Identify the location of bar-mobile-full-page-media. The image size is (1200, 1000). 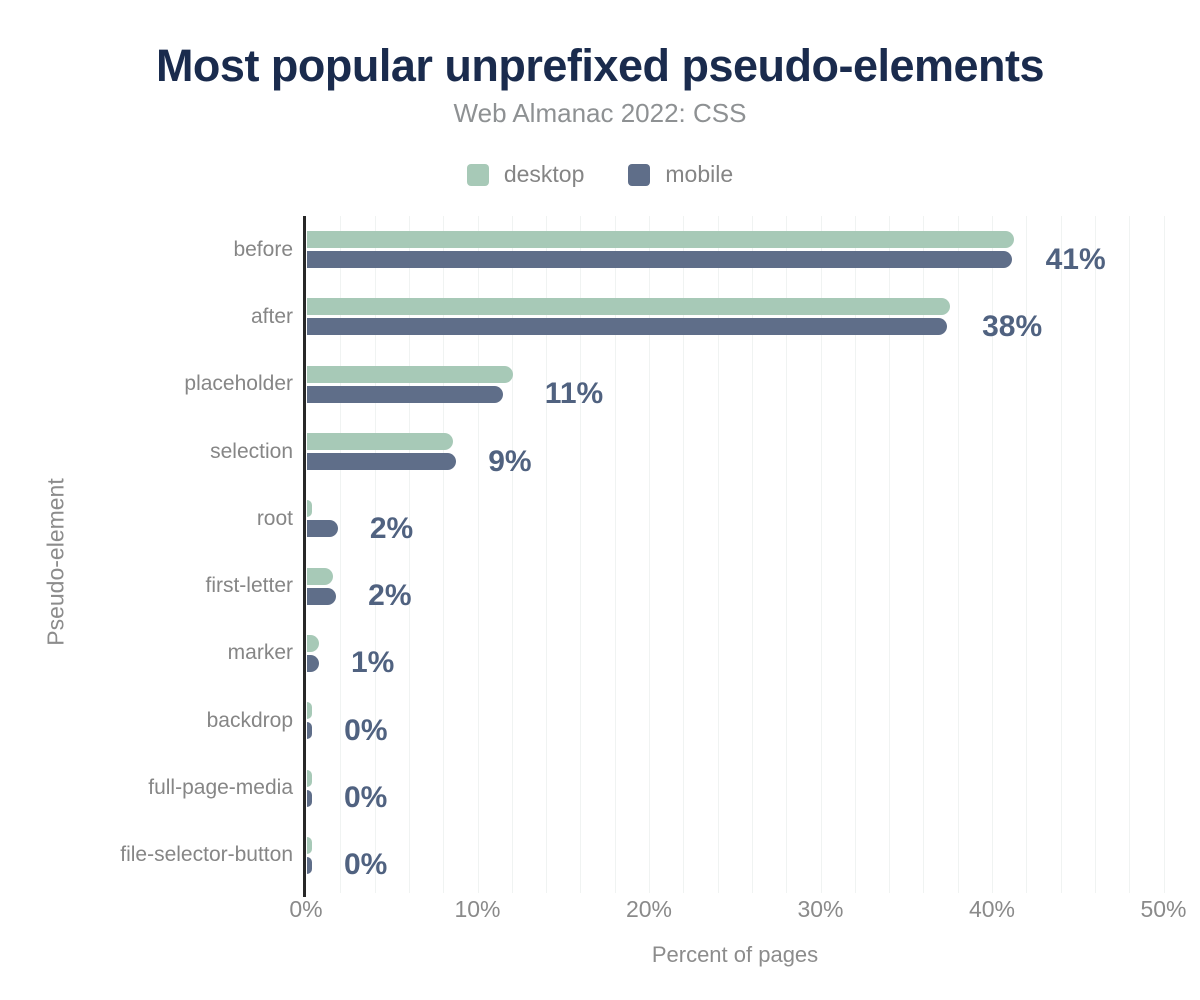
(309, 798).